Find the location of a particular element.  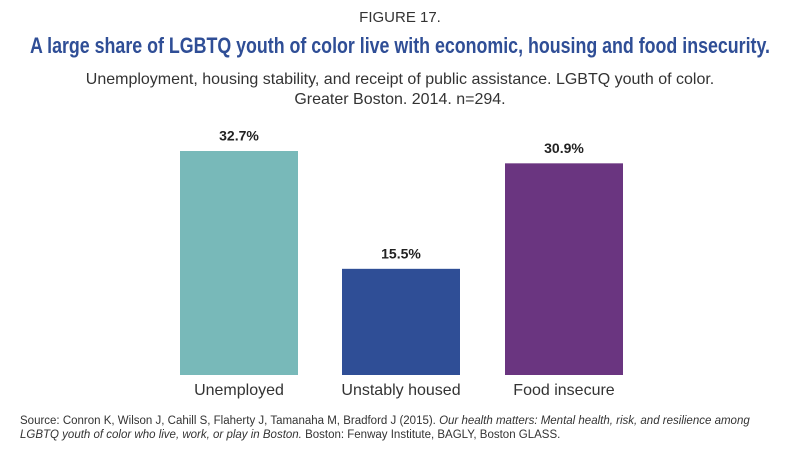

figure-label: FIGURE 17. is located at coordinates (400, 17).